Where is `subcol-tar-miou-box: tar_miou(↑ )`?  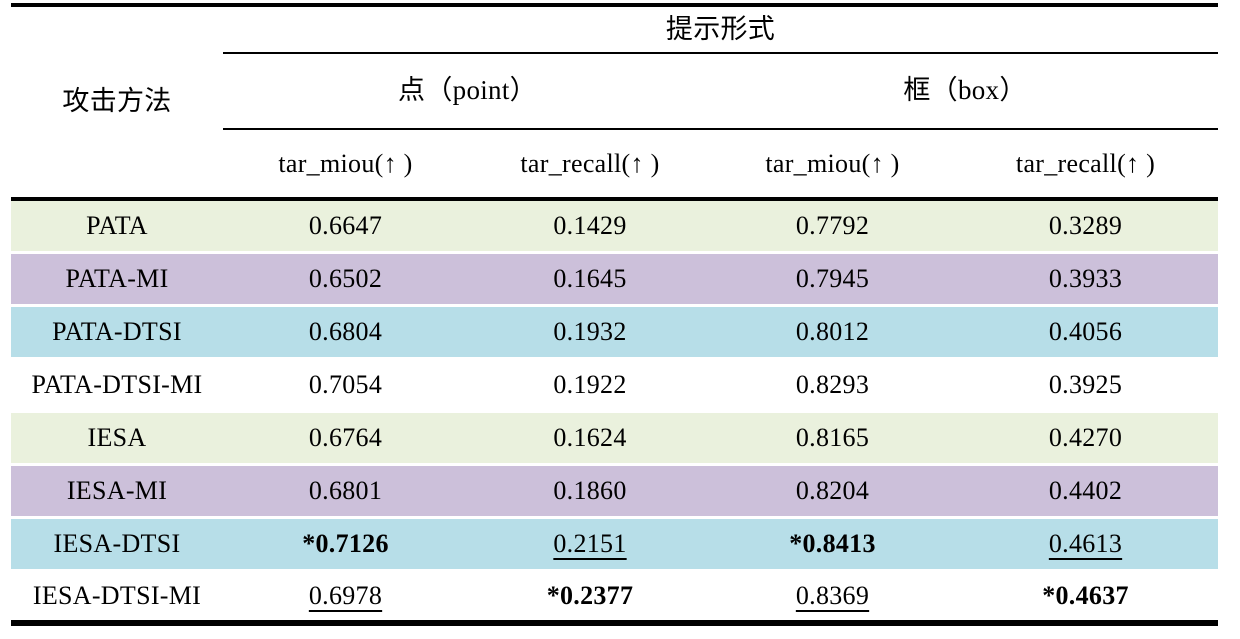
subcol-tar-miou-box: tar_miou(↑ ) is located at coordinates (832, 165).